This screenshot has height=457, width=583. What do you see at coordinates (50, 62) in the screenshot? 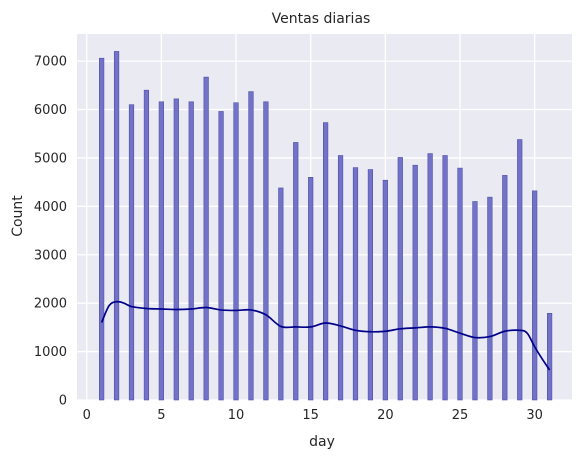
I see `y-tick-label: 7000` at bounding box center [50, 62].